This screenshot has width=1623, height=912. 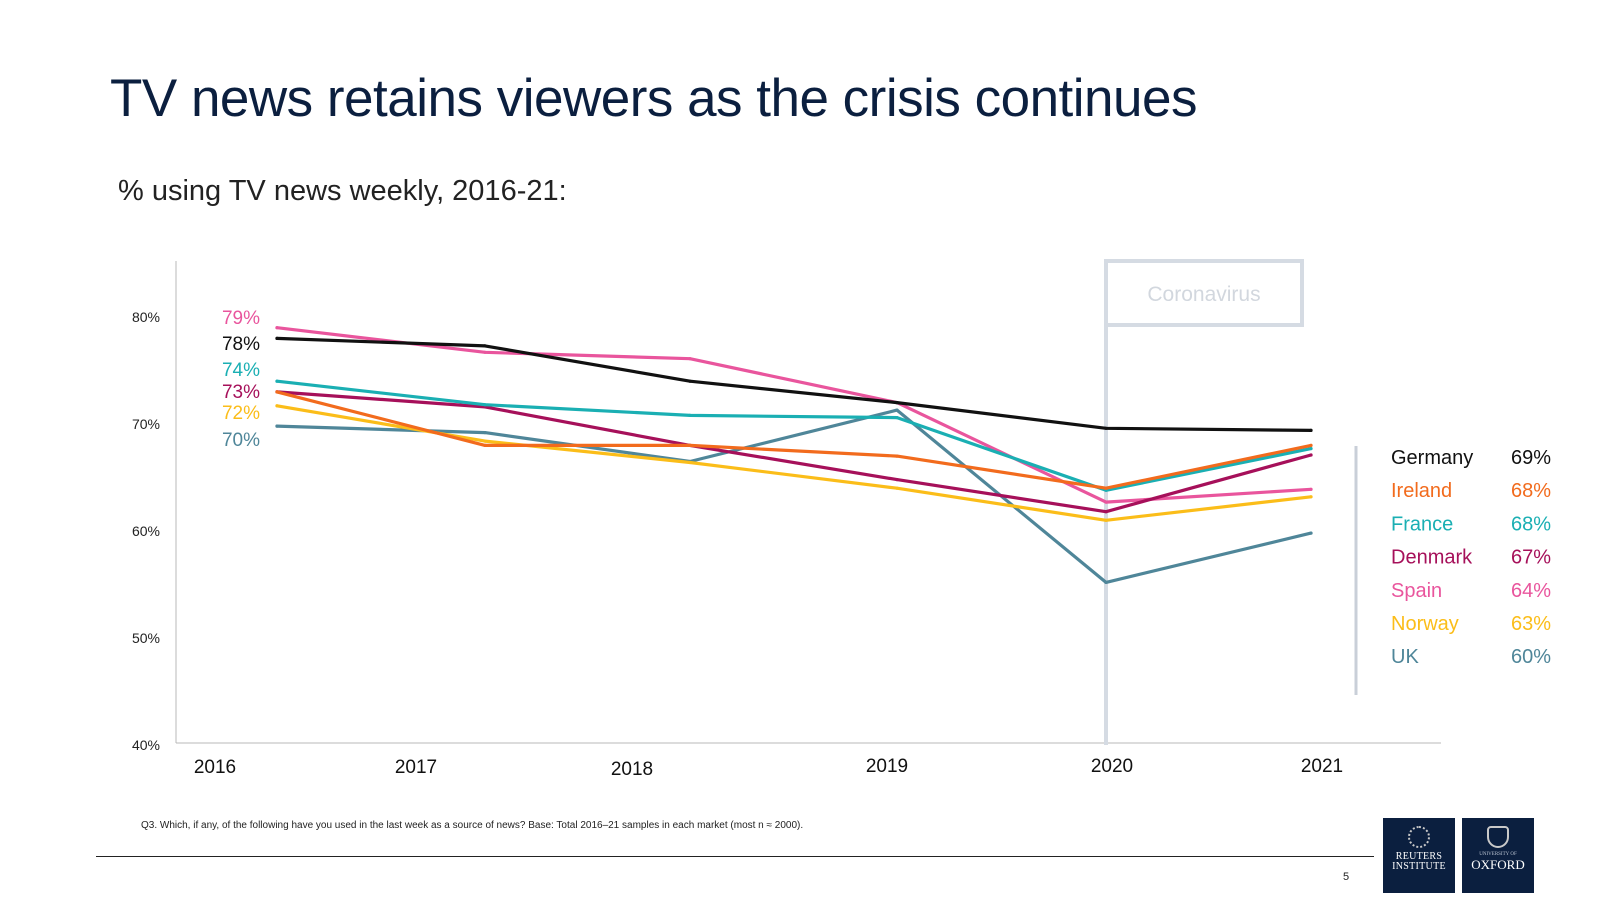 I want to click on coronavirus-label: Coronavirus, so click(x=1203, y=294).